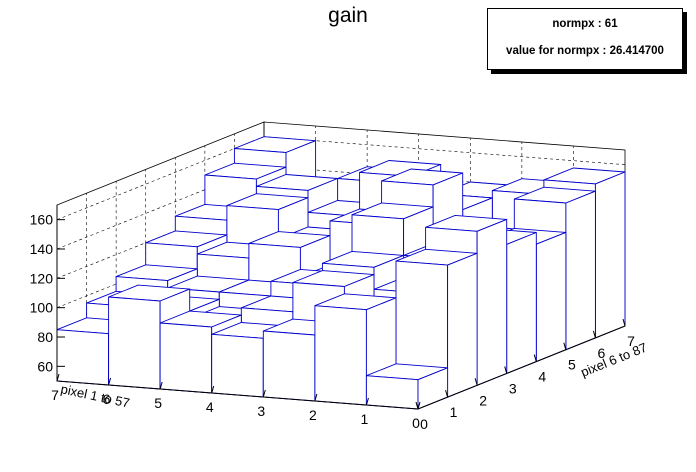 The height and width of the screenshot is (472, 696). I want to click on y-tick-label: 0, so click(424, 424).